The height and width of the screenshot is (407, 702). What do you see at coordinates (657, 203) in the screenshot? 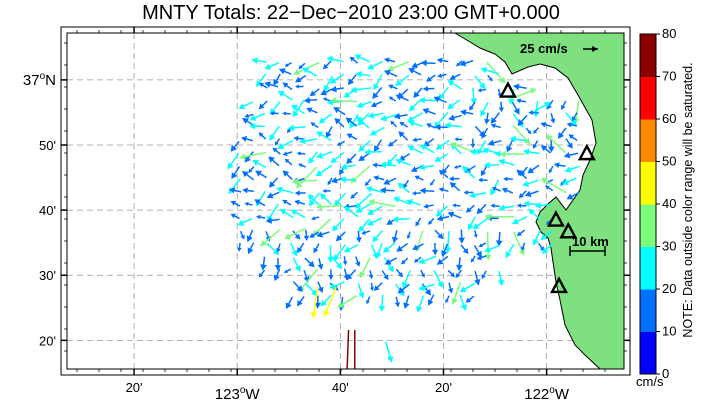
I see `colorbar: 0 10 20 30 40 50 60 70 80` at bounding box center [657, 203].